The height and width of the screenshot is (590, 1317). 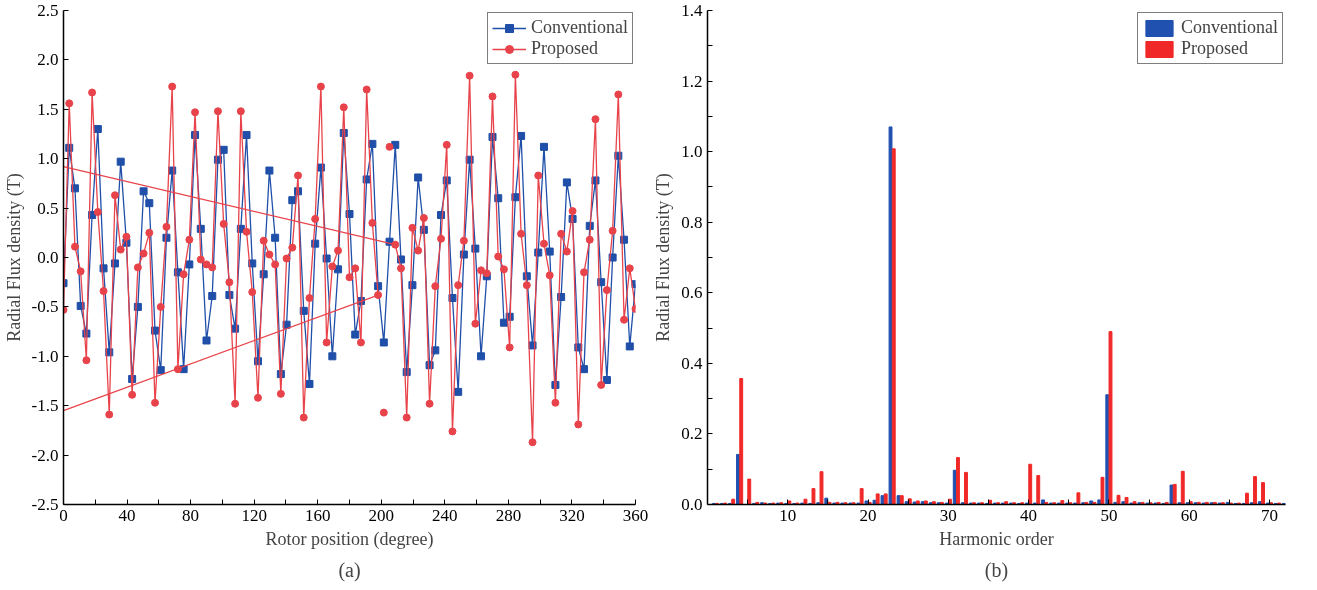 What do you see at coordinates (692, 10) in the screenshot?
I see `y-tick-label: 1.4` at bounding box center [692, 10].